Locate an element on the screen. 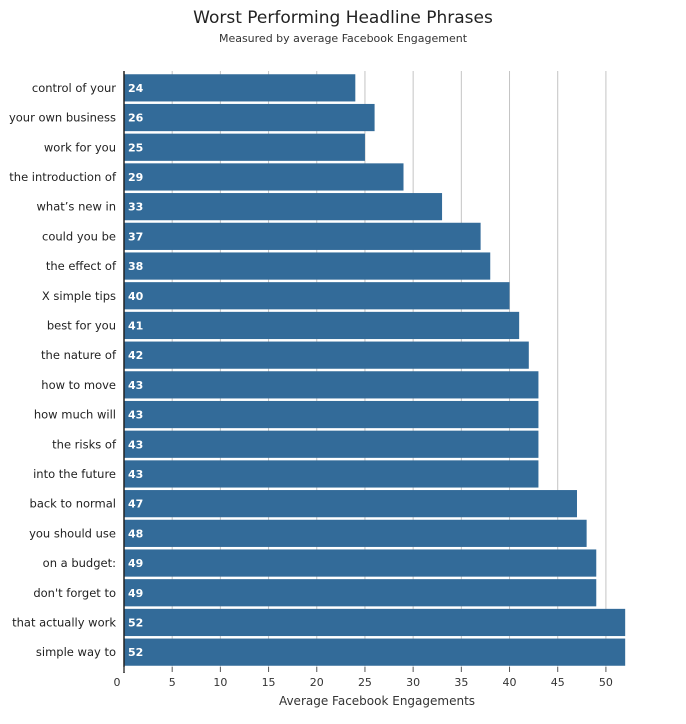  category-label: you should use is located at coordinates (72, 533).